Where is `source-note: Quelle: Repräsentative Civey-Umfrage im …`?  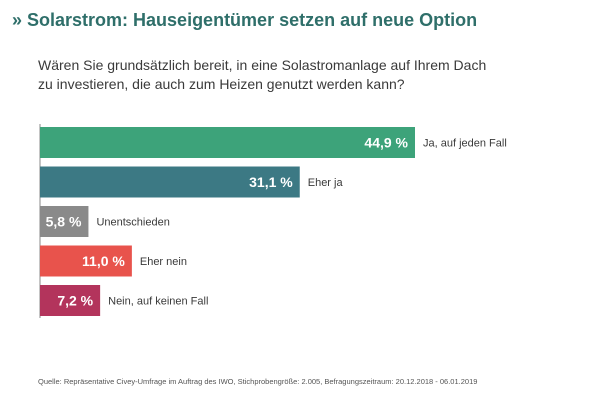 source-note: Quelle: Repräsentative Civey-Umfrage im … is located at coordinates (258, 381).